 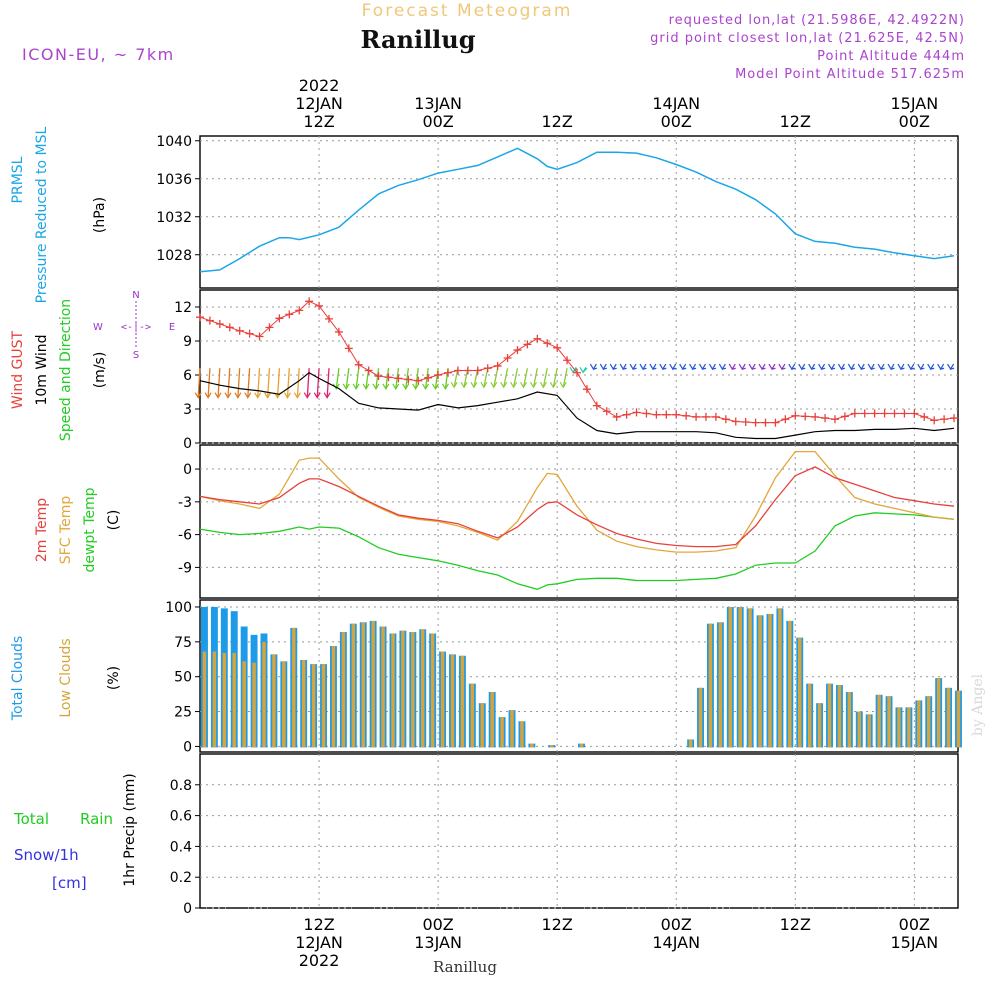 What do you see at coordinates (319, 942) in the screenshot?
I see `time-label: 12JAN` at bounding box center [319, 942].